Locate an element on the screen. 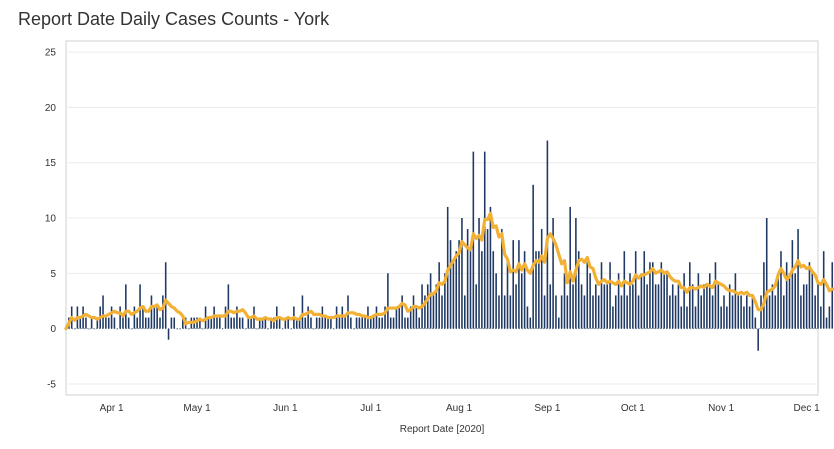  x-tick-label: Jun 1 is located at coordinates (285, 408).